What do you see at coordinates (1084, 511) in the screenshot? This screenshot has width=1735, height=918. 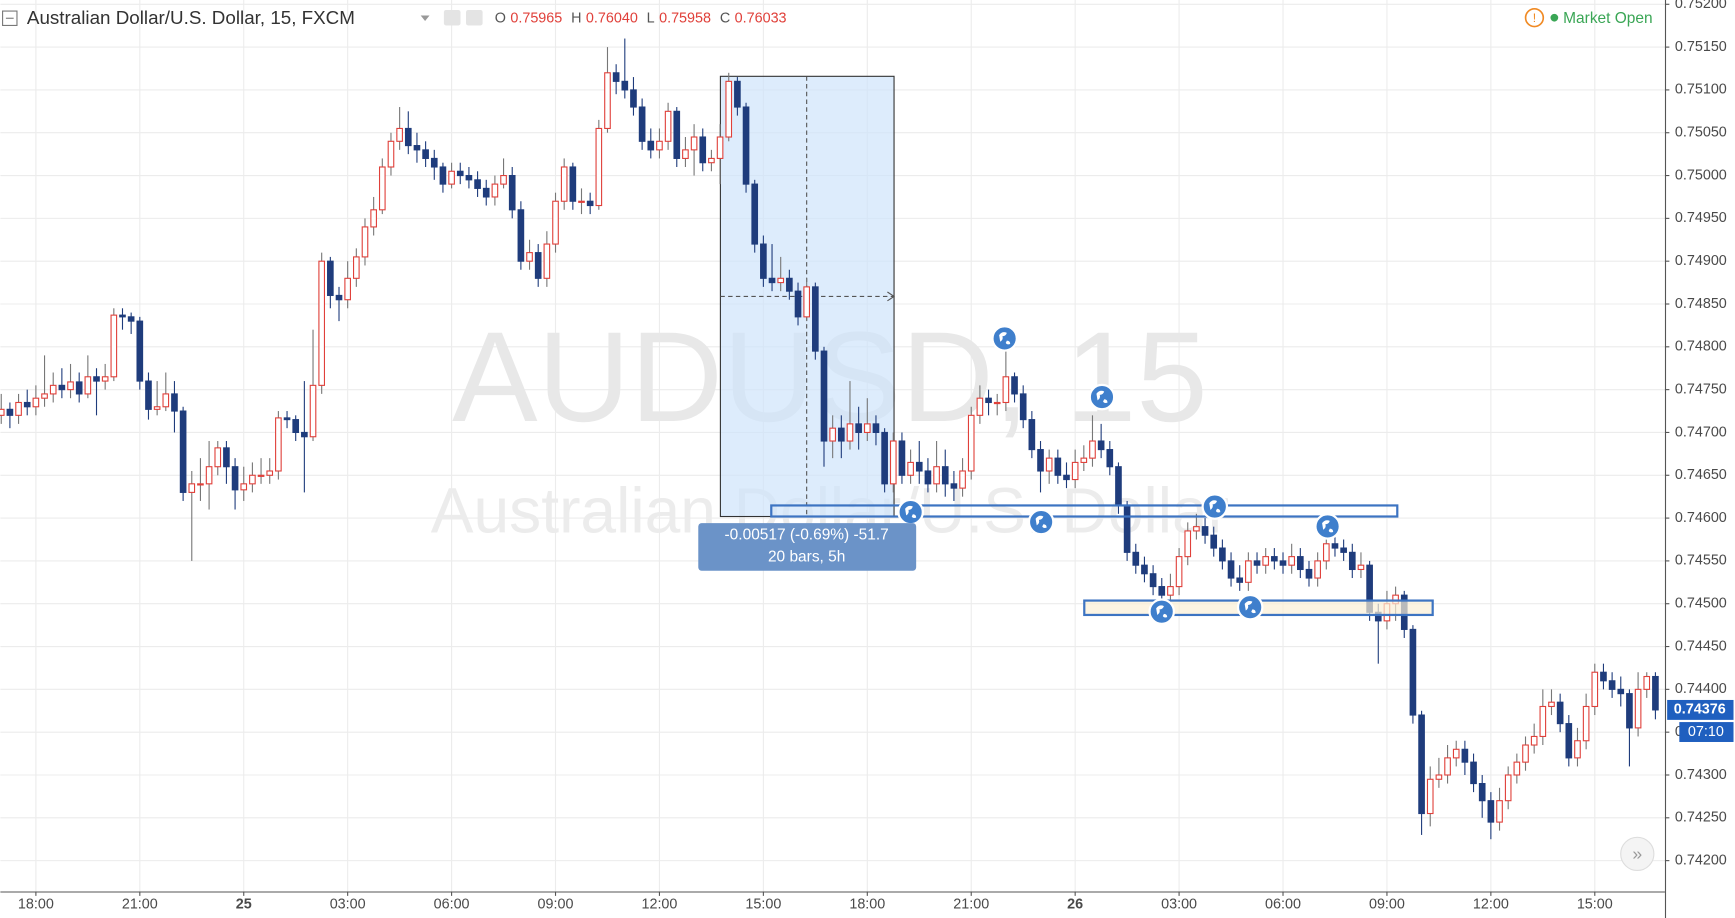 I see `range-box` at bounding box center [1084, 511].